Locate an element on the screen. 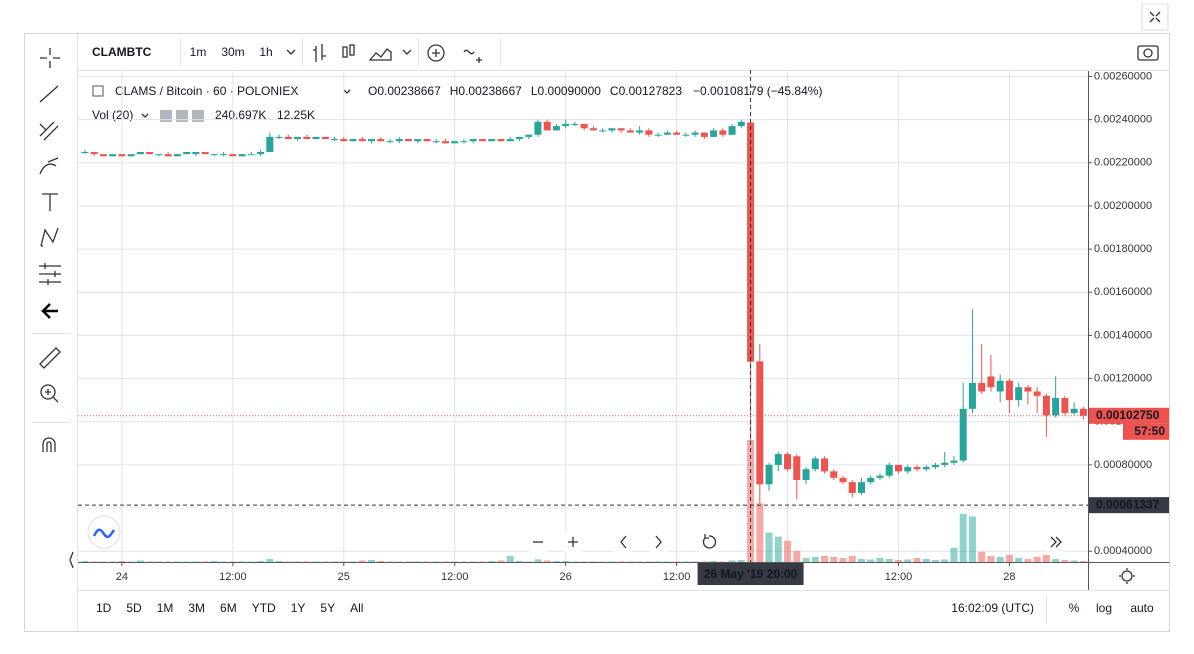 The height and width of the screenshot is (654, 1194). brush-tool is located at coordinates (49, 166).